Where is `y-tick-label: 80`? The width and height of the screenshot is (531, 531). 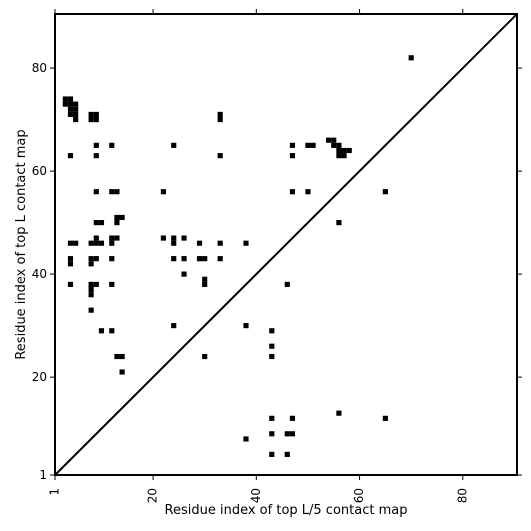 y-tick-label: 80 is located at coordinates (39, 68).